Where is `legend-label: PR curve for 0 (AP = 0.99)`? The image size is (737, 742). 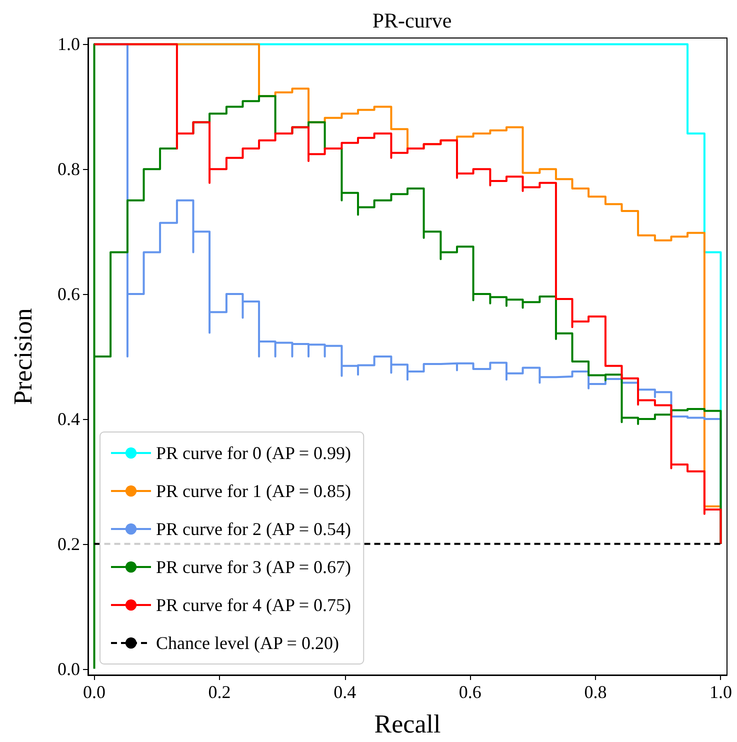 legend-label: PR curve for 0 (AP = 0.99) is located at coordinates (253, 453).